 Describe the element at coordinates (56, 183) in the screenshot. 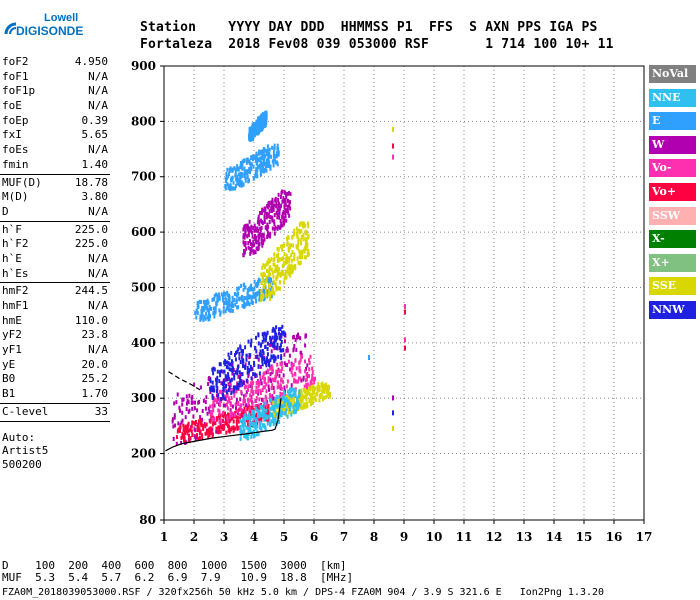

I see `param-g2-0: MUF(D) 18.78` at that location.